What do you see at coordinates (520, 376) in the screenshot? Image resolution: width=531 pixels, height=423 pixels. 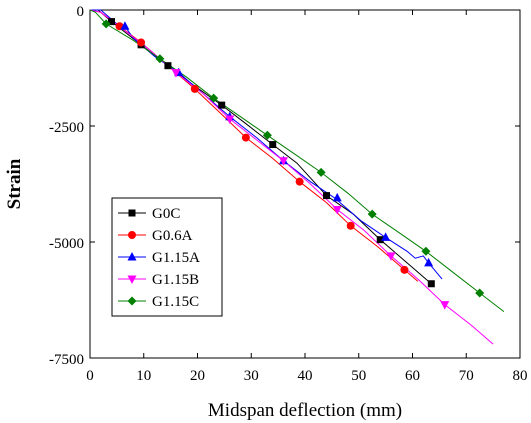 I see `x-tick-label: 80` at bounding box center [520, 376].